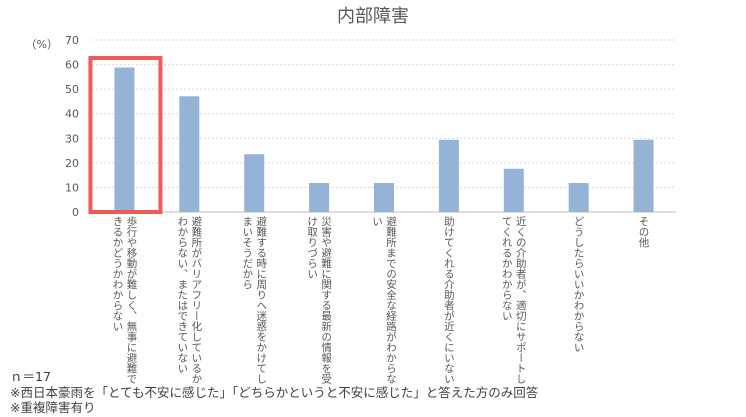 Image resolution: width=746 pixels, height=417 pixels. I want to click on y-tick-label: 0, so click(75, 212).